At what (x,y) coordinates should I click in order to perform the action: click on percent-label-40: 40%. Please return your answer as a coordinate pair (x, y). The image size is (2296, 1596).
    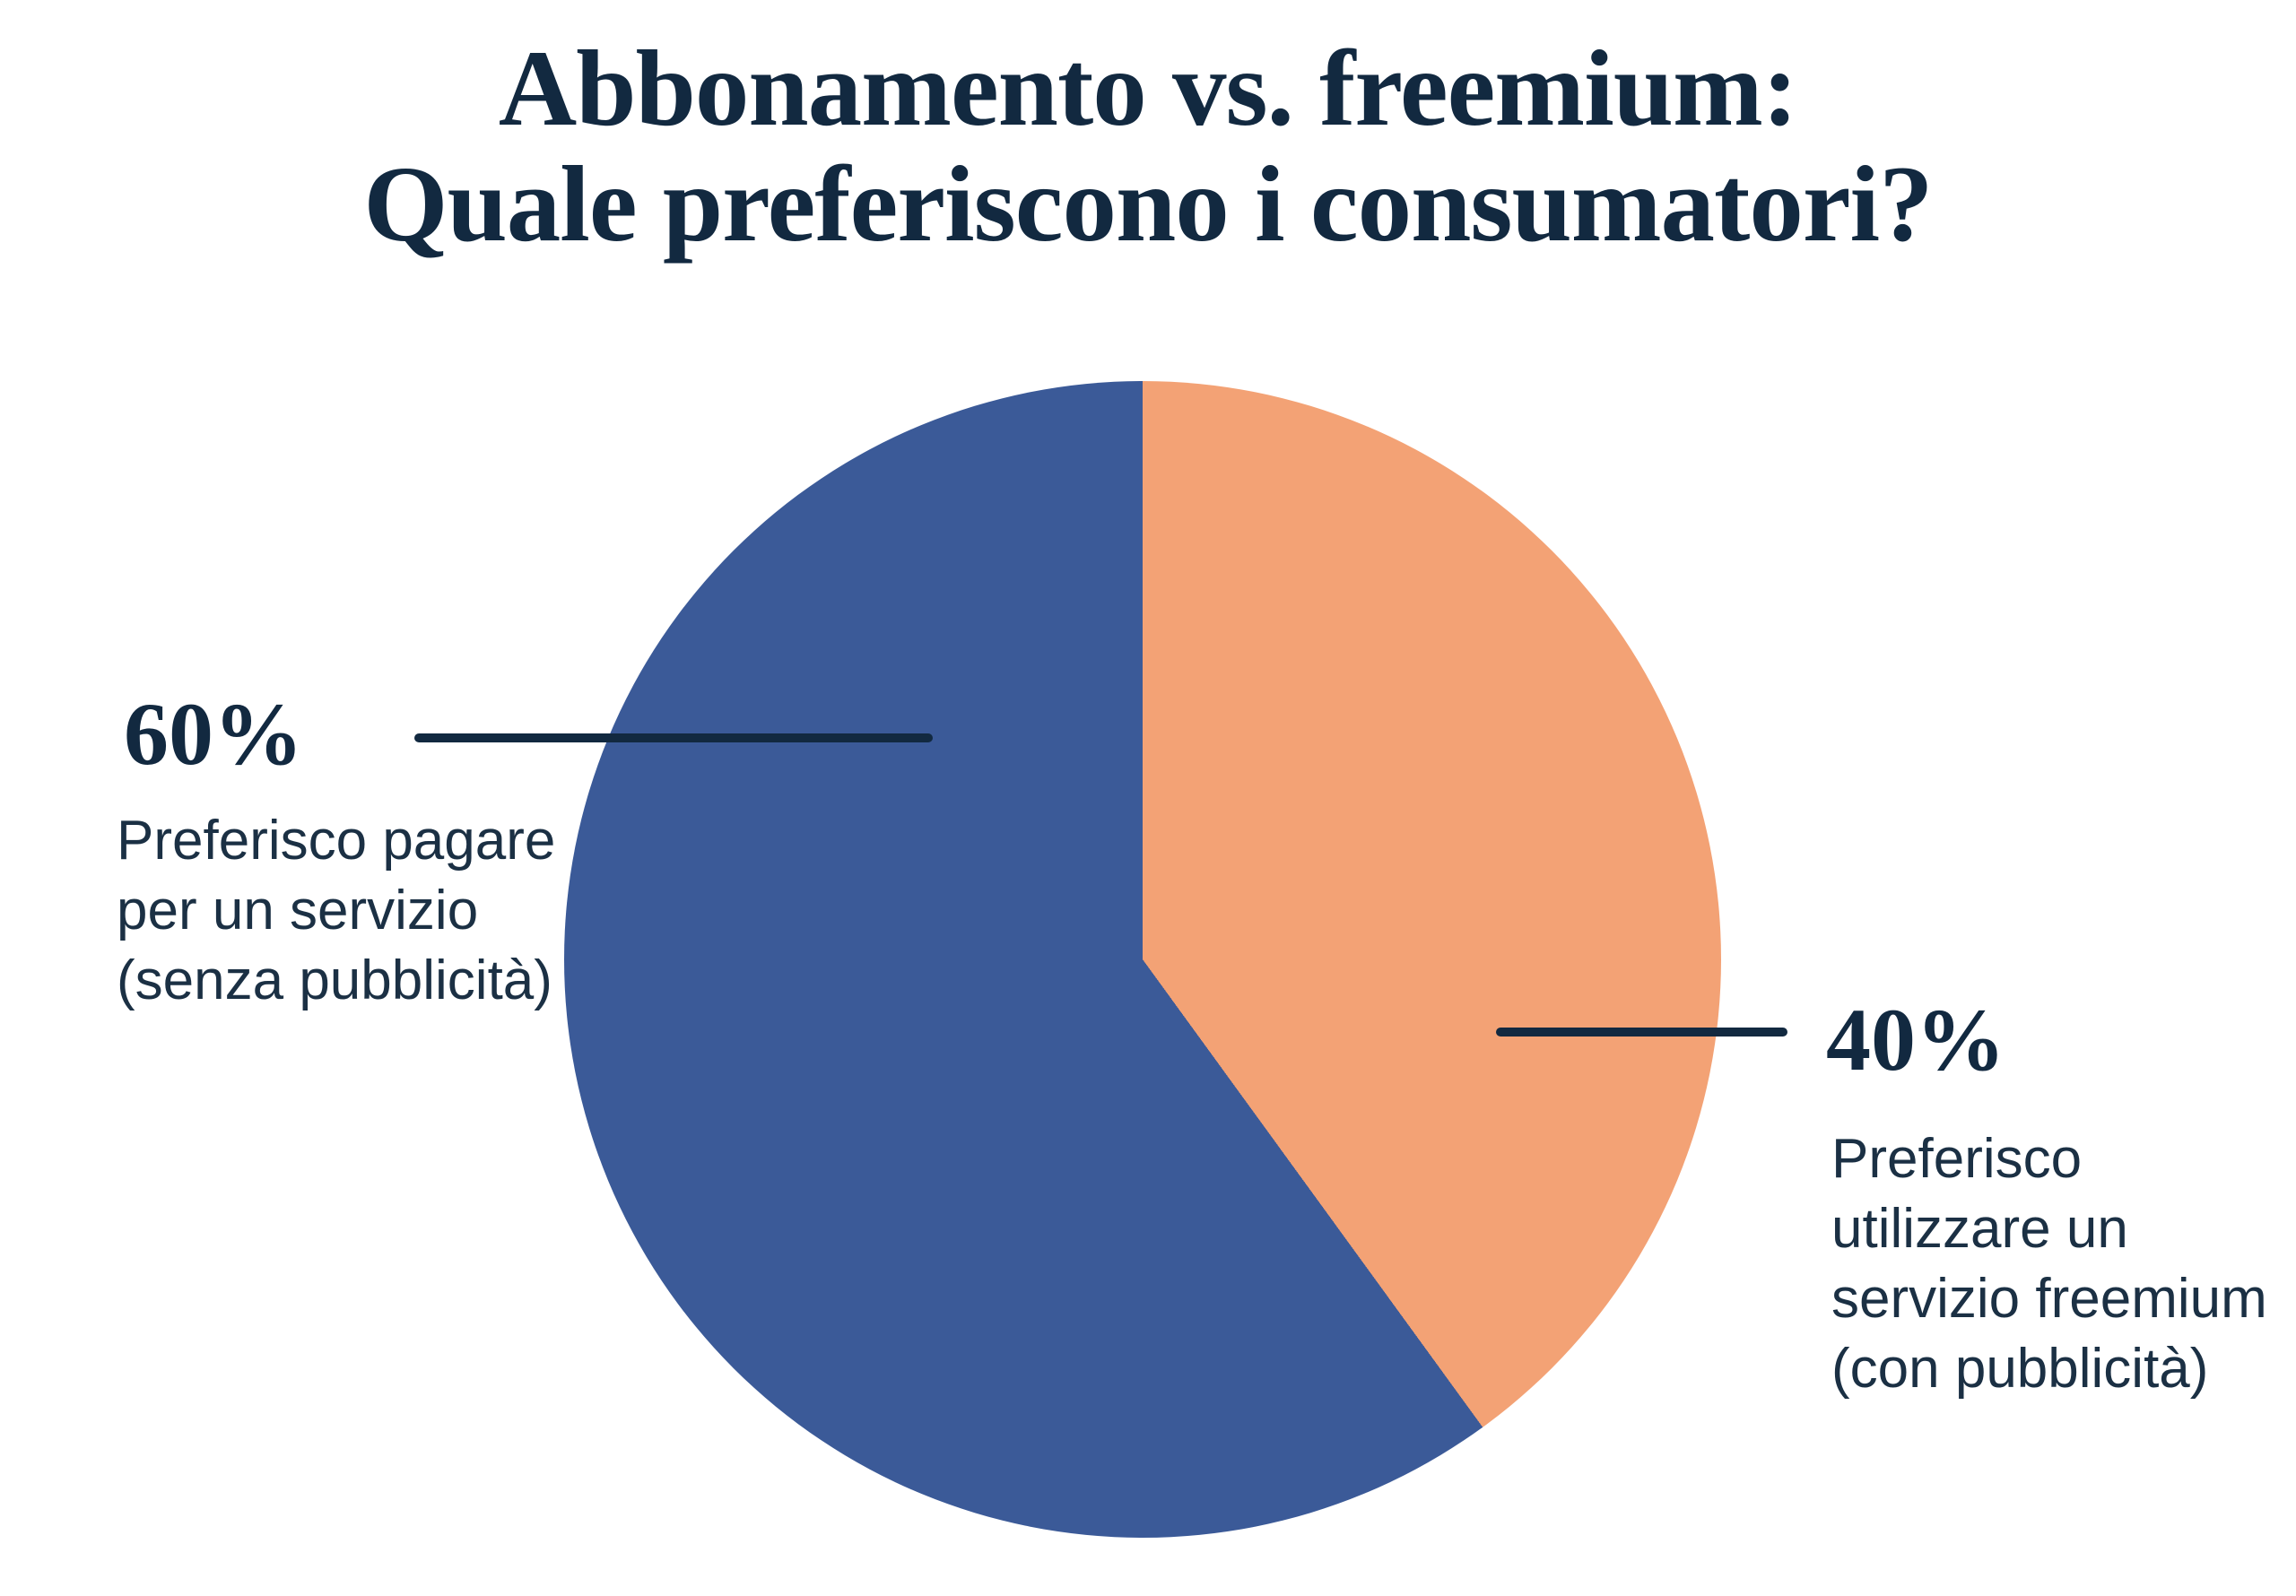
    Looking at the image, I should click on (1915, 1039).